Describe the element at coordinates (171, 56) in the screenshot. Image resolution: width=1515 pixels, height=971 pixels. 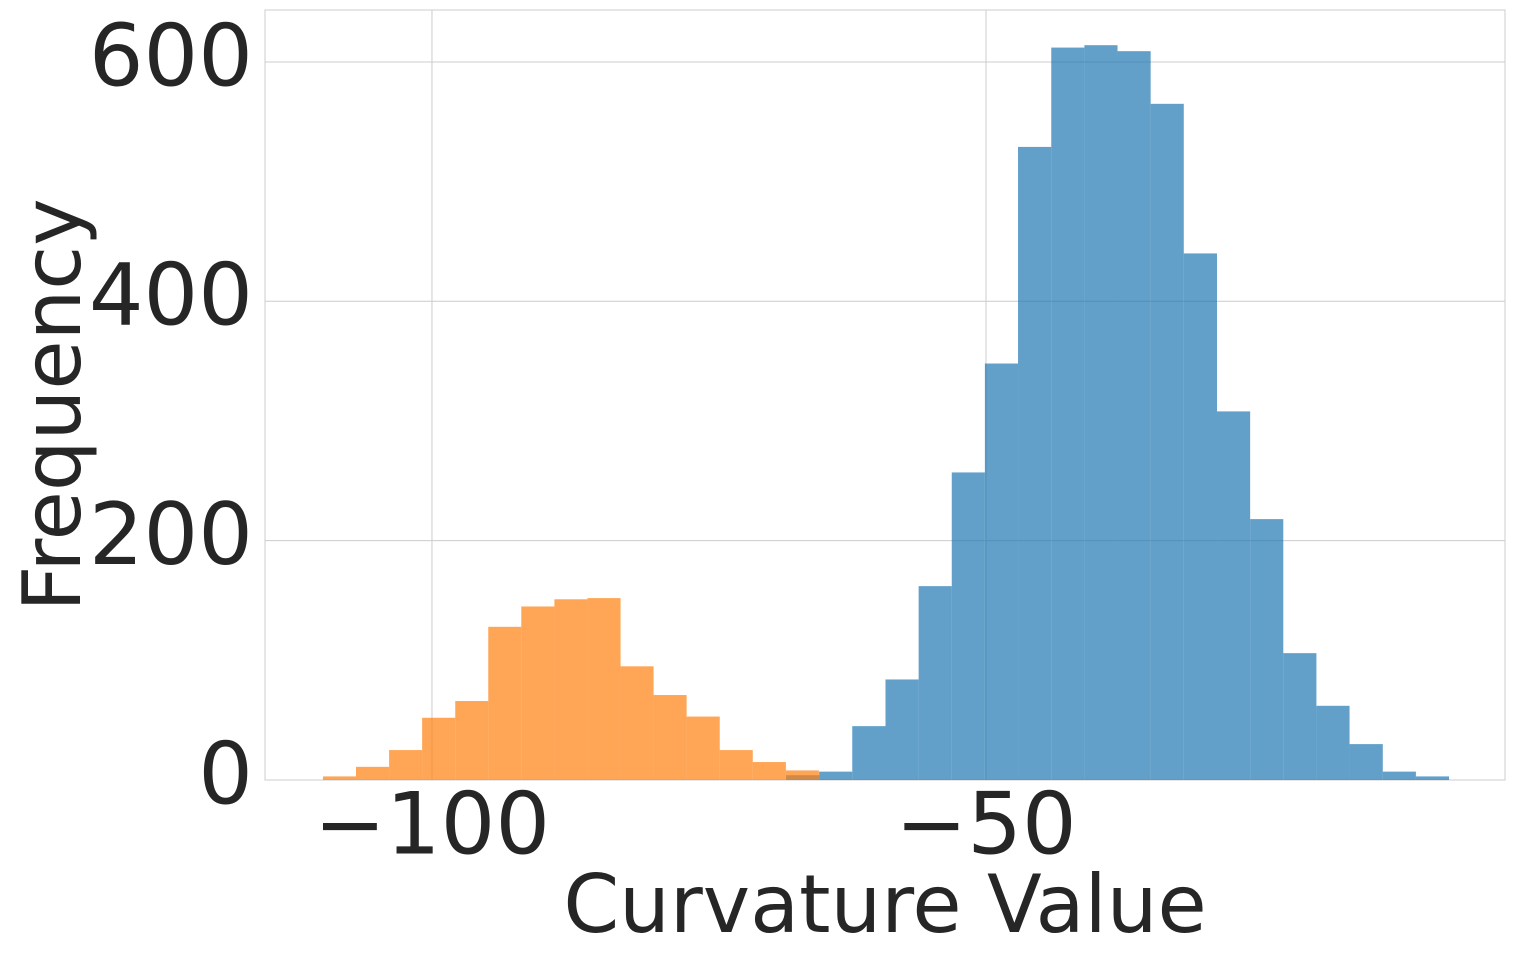
I see `y-tick-label: 600` at that location.